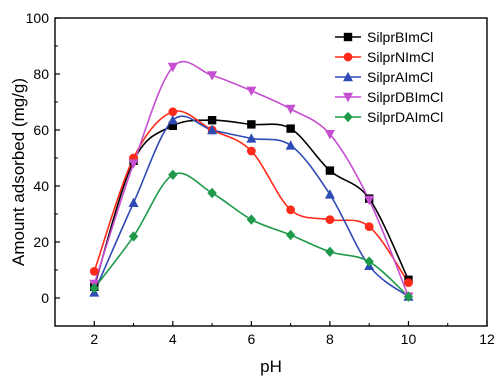 Image resolution: width=495 pixels, height=381 pixels. I want to click on legend-marker-silprdaimcl, so click(348, 117).